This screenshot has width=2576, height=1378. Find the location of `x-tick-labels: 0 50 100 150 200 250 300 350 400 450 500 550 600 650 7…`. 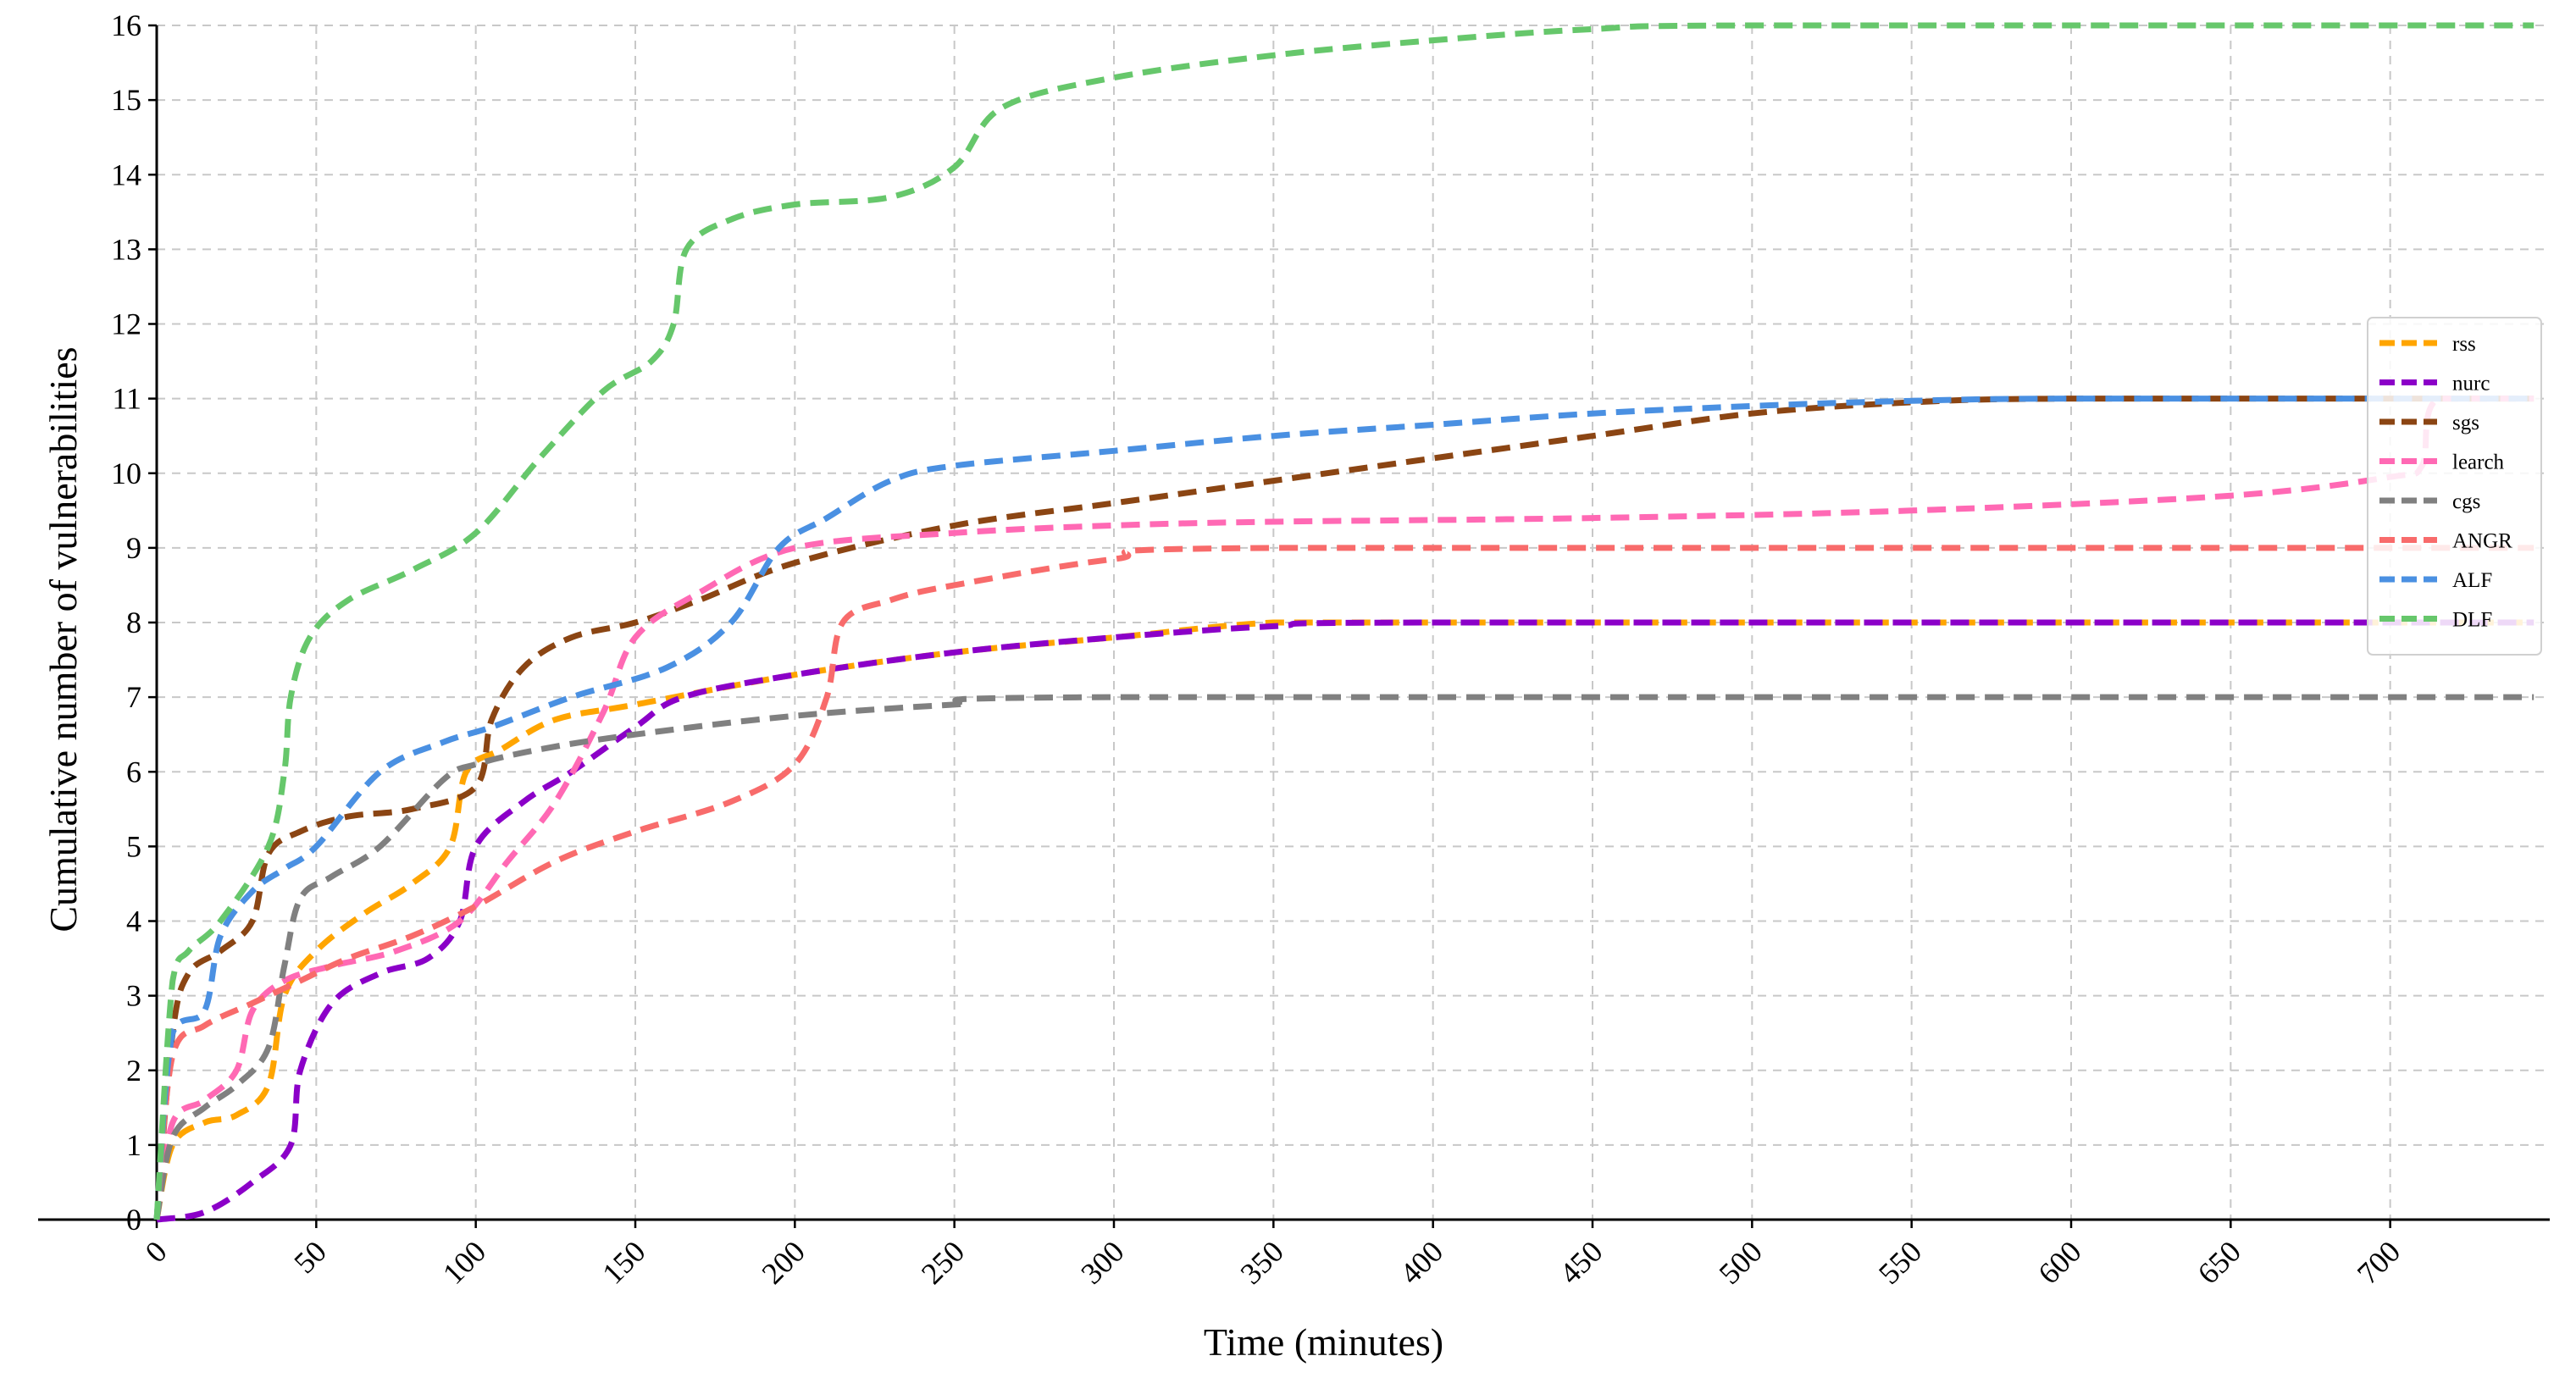

x-tick-labels: 0 50 100 150 200 250 300 350 400 450 500 550 600 650 7… is located at coordinates (1273, 1255).